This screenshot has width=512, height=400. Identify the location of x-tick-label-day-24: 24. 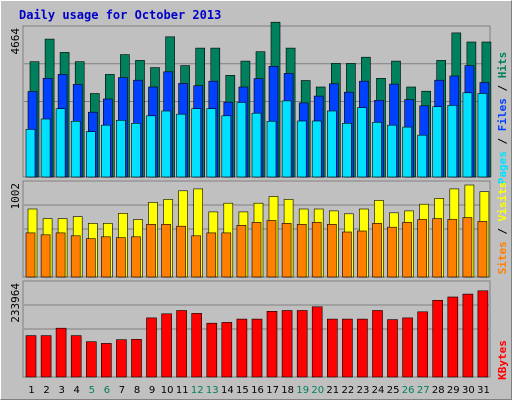
(378, 390).